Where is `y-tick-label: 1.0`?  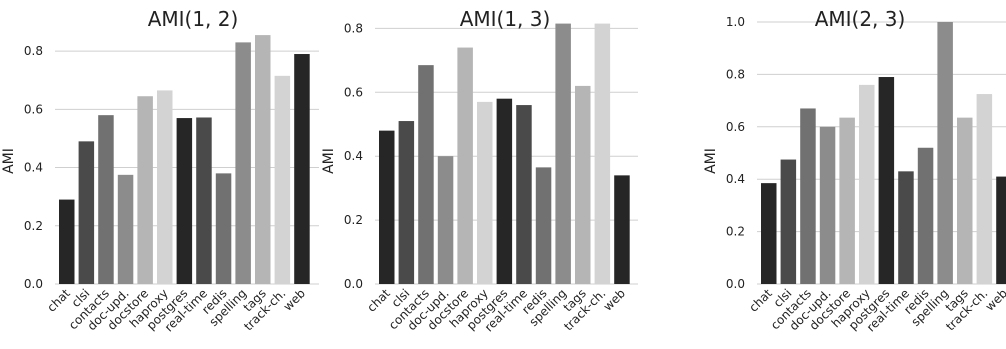 y-tick-label: 1.0 is located at coordinates (735, 22).